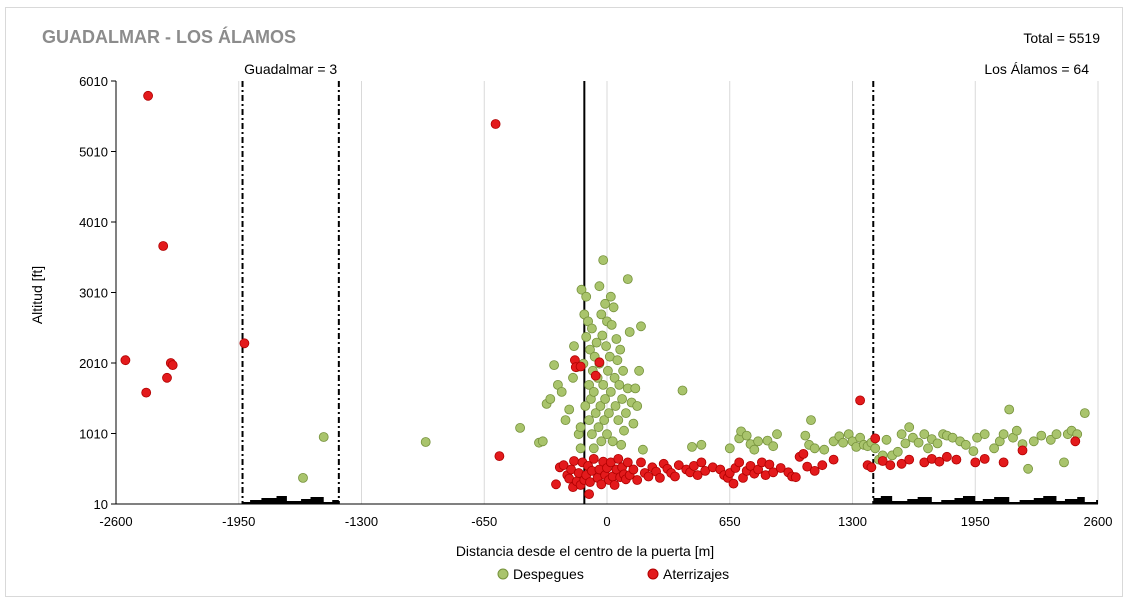 The width and height of the screenshot is (1133, 601). What do you see at coordinates (730, 521) in the screenshot?
I see `x-tick-label: 650` at bounding box center [730, 521].